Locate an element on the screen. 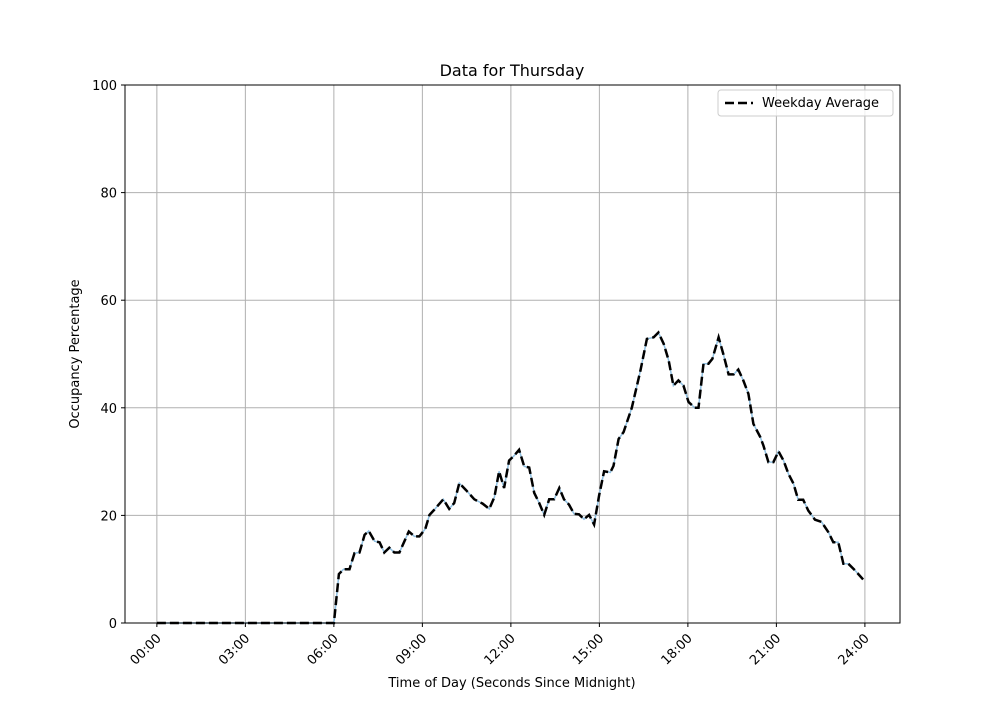  y-tick-label: 100 is located at coordinates (104, 86).